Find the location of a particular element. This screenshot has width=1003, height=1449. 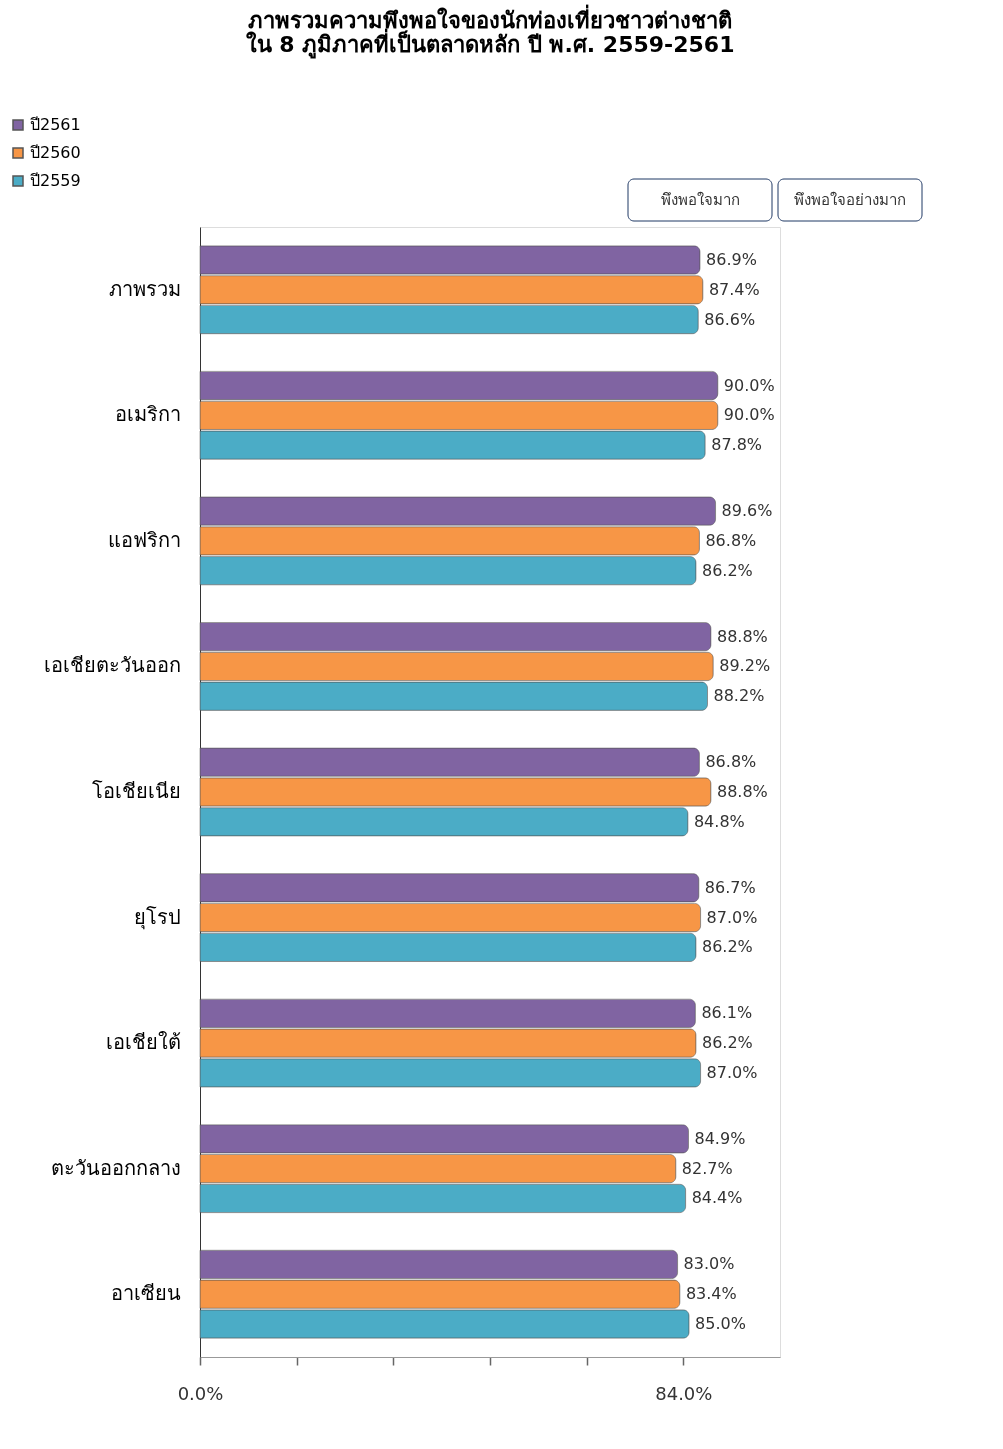

data-label: 86.9% is located at coordinates (731, 259).